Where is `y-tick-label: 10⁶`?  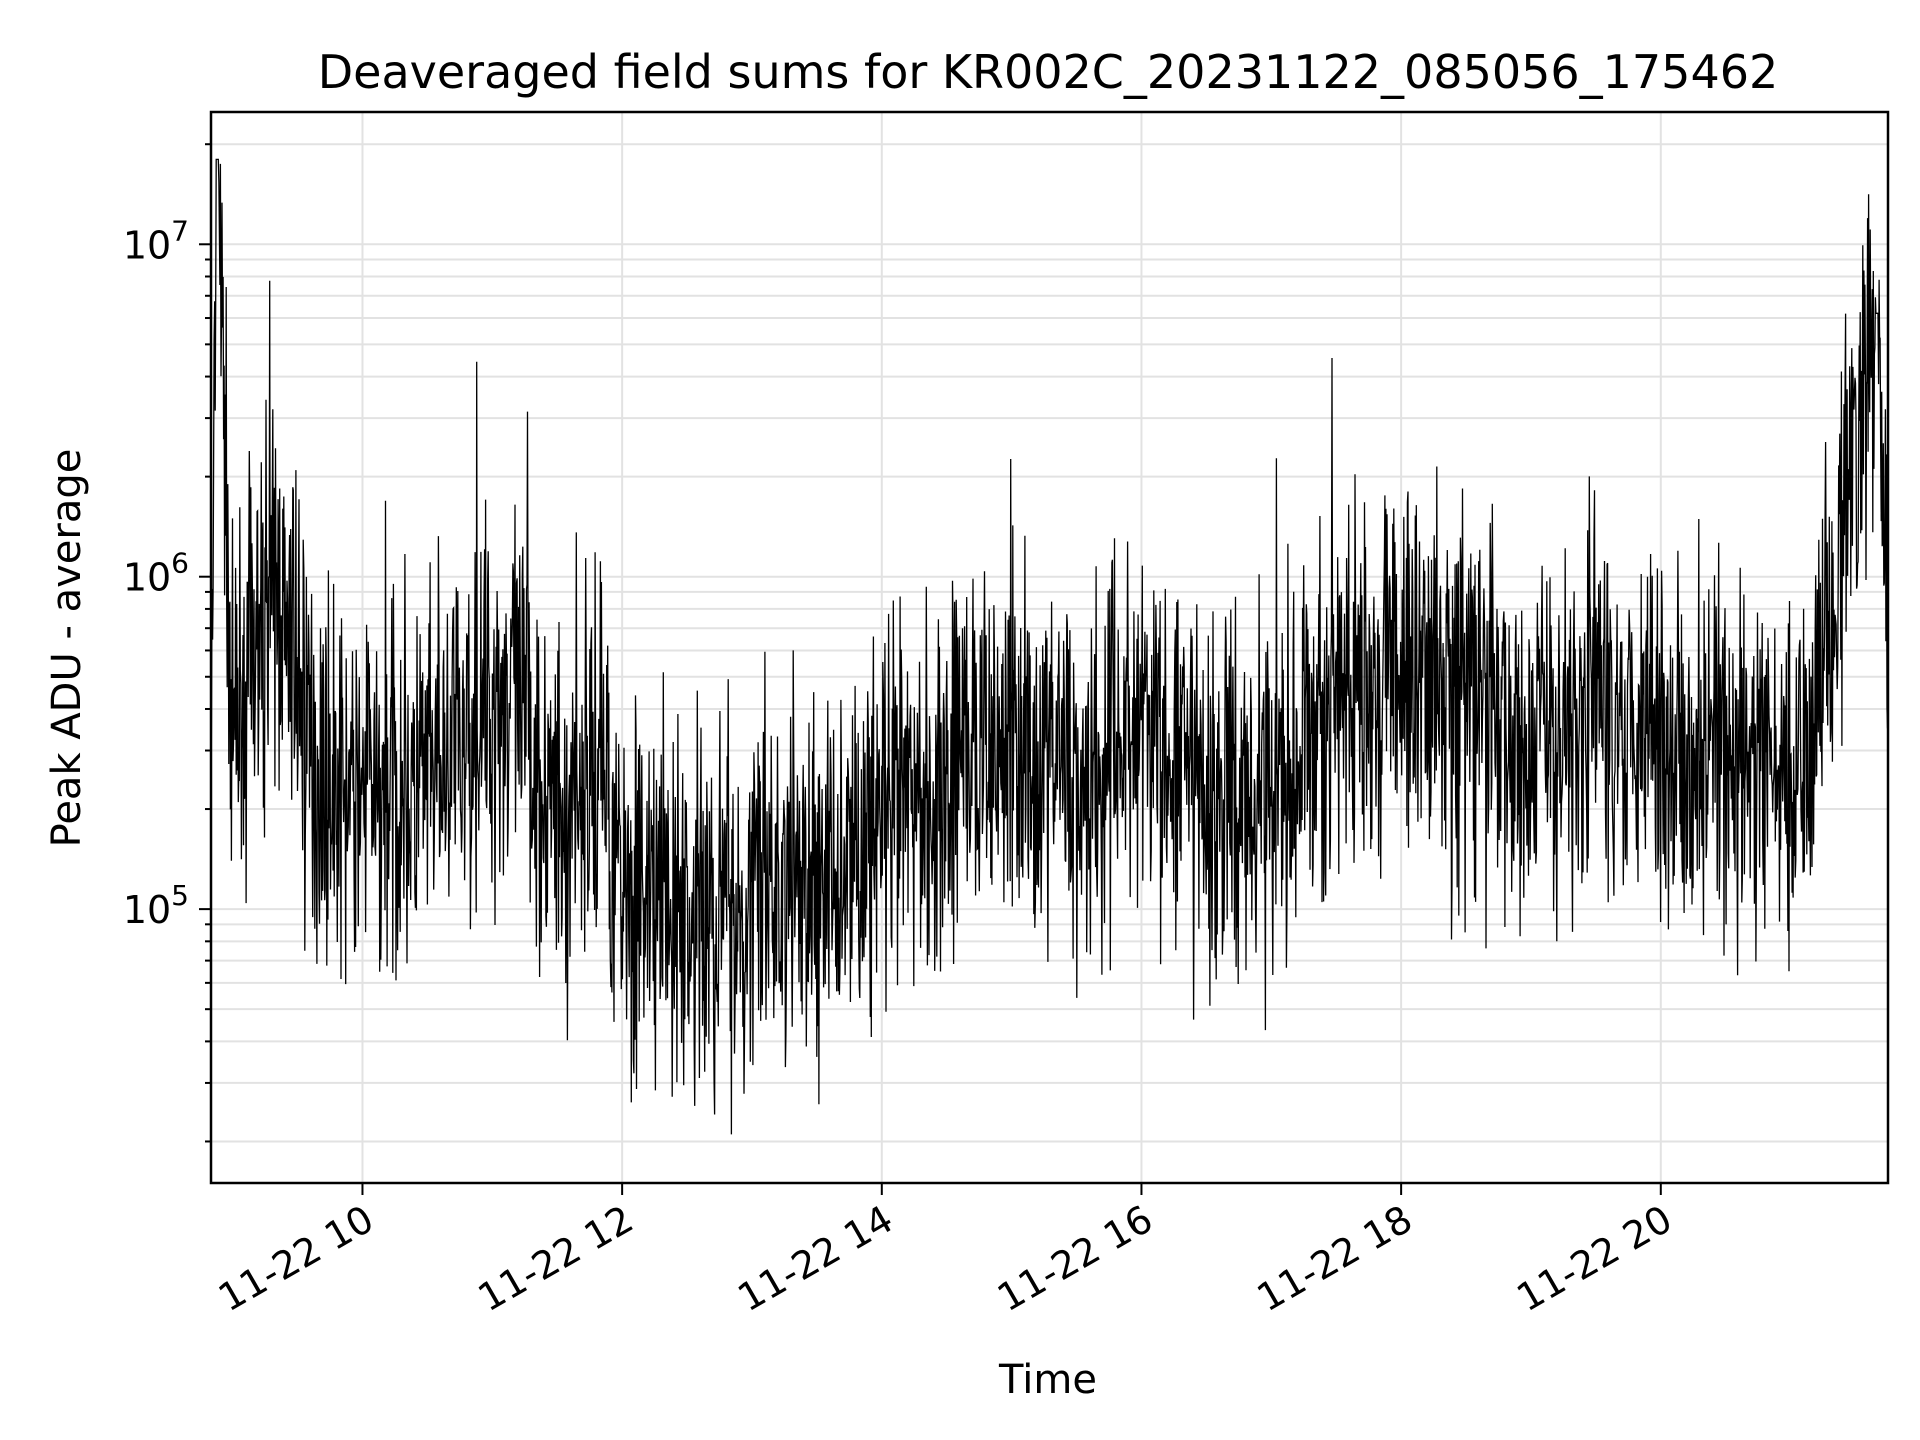
y-tick-label: 10⁶ is located at coordinates (156, 573).